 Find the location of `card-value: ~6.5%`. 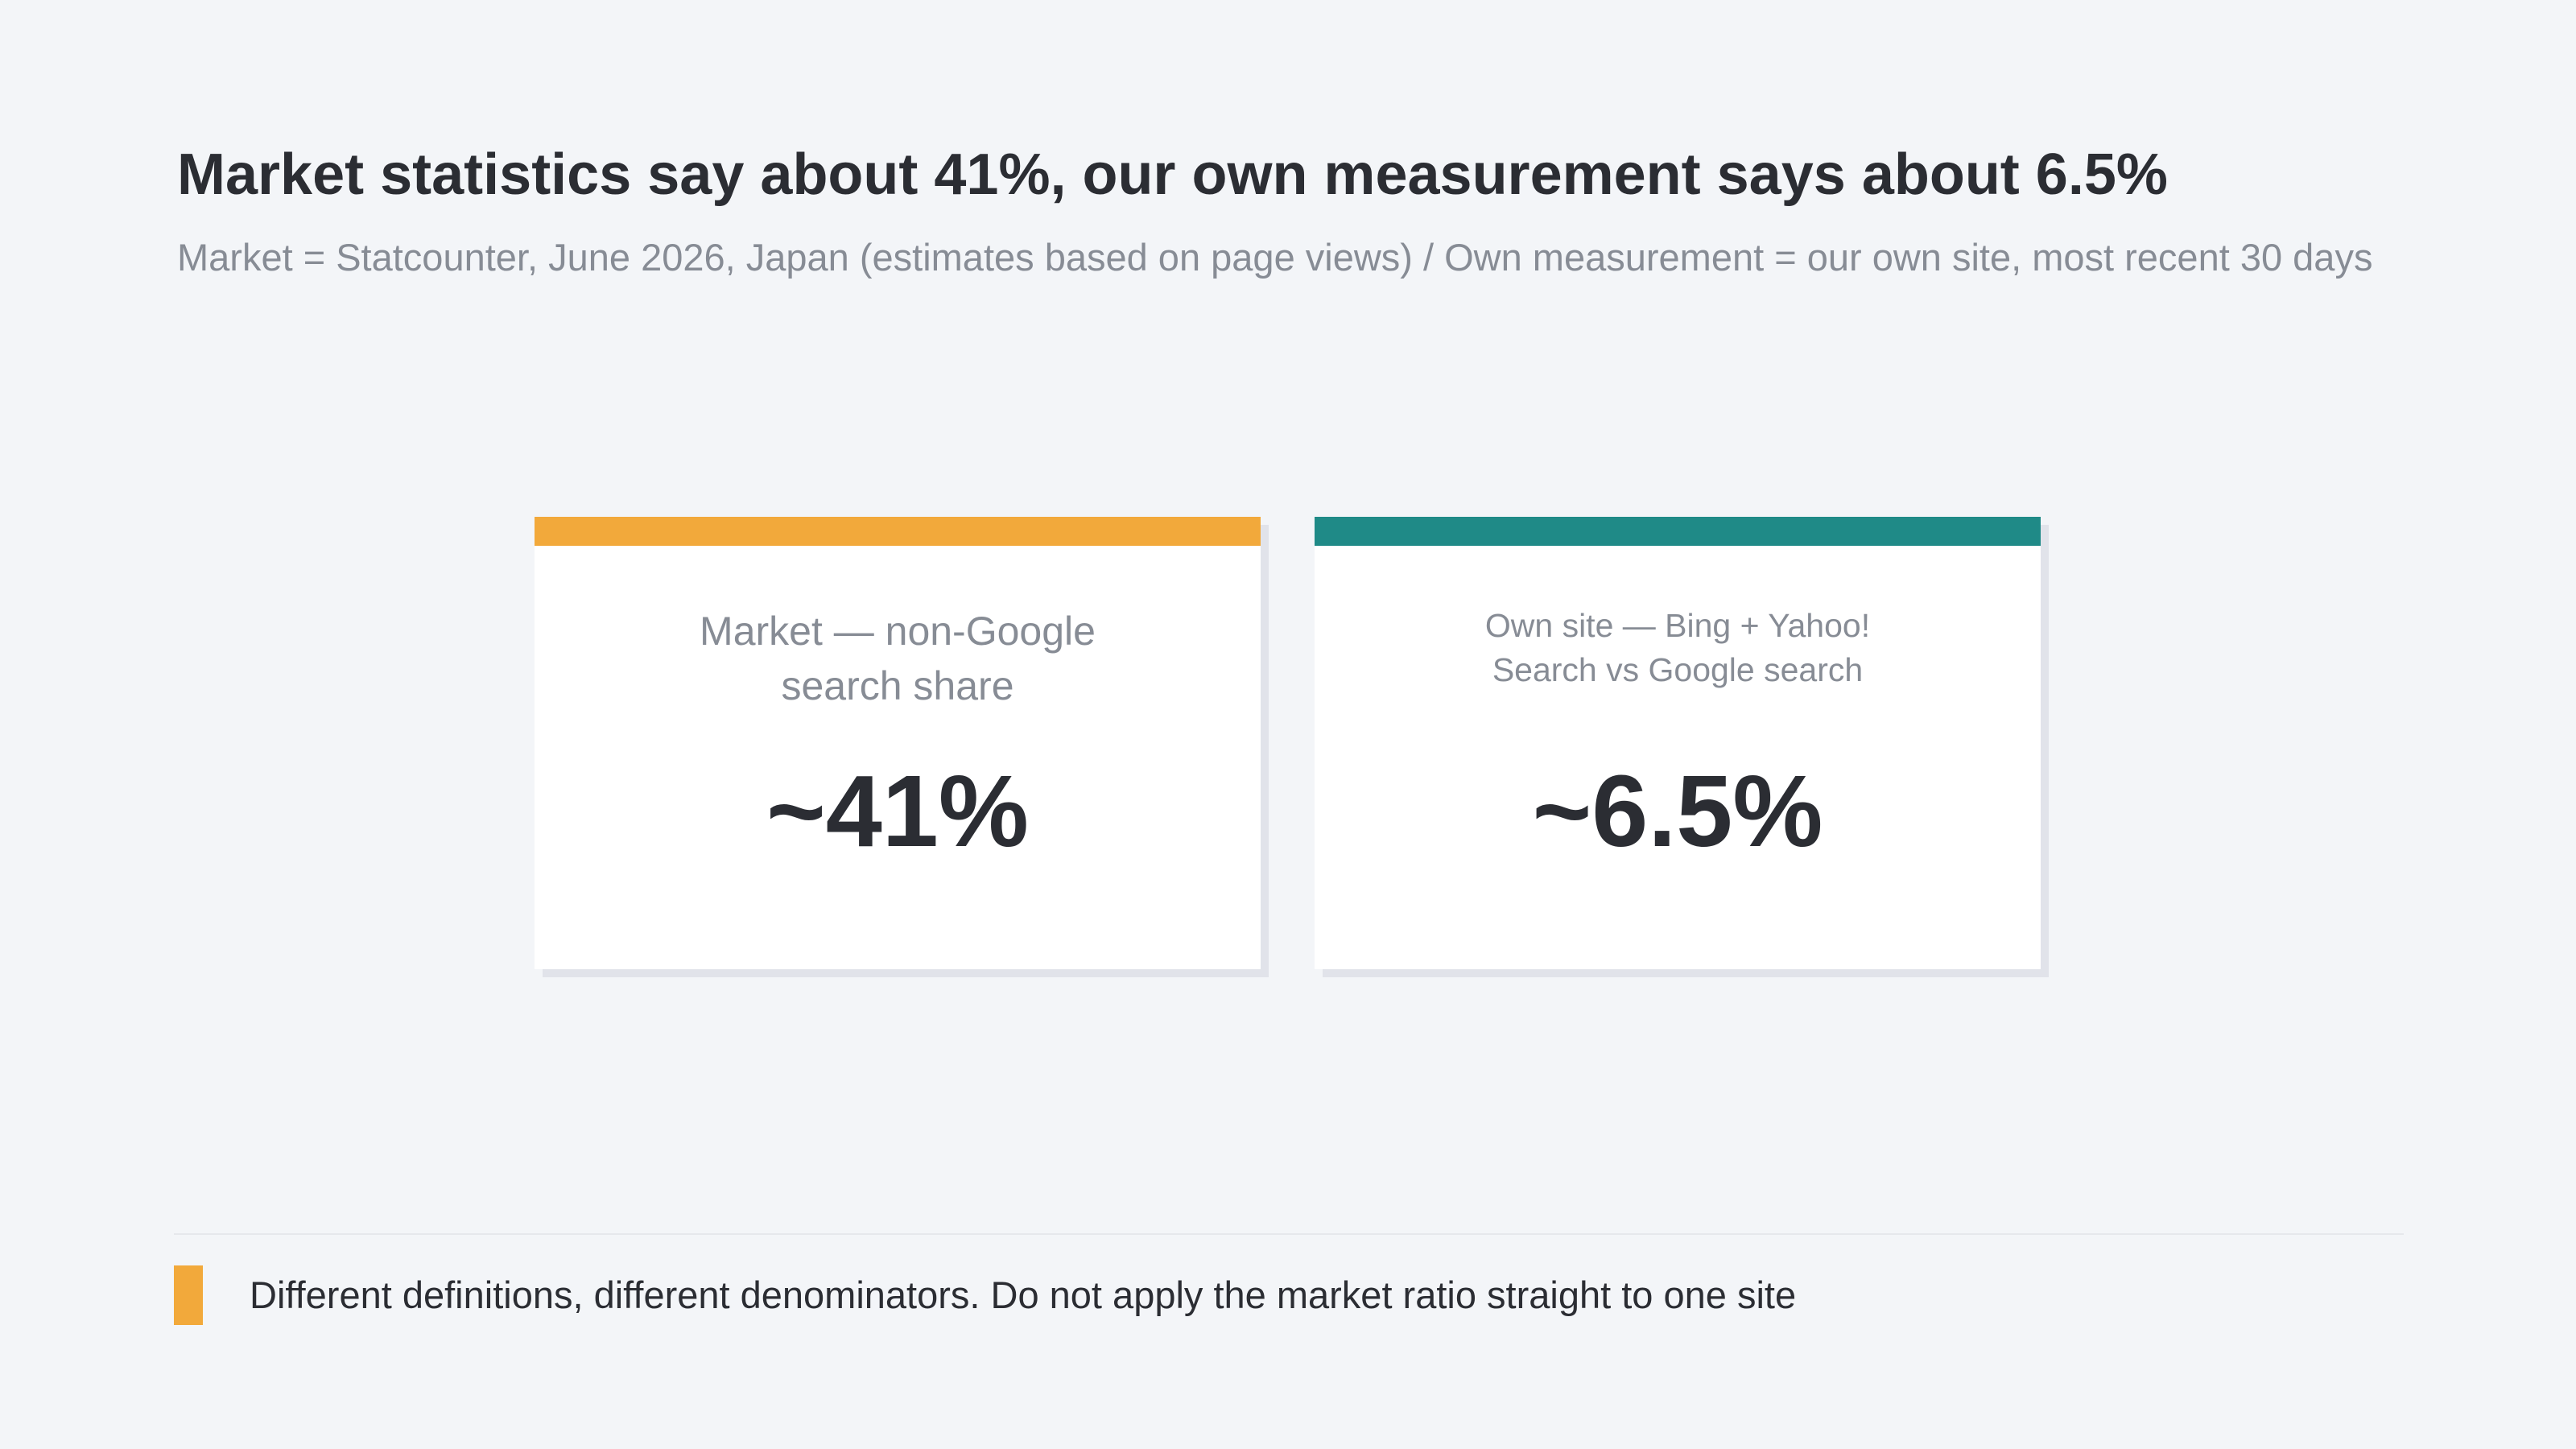

card-value: ~6.5% is located at coordinates (1677, 811).